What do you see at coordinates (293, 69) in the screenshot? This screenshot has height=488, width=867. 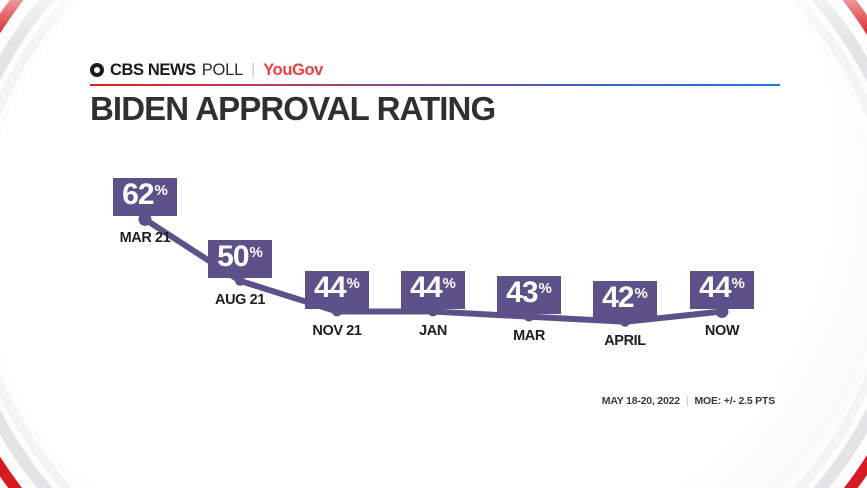 I see `partner-name: YouGov` at bounding box center [293, 69].